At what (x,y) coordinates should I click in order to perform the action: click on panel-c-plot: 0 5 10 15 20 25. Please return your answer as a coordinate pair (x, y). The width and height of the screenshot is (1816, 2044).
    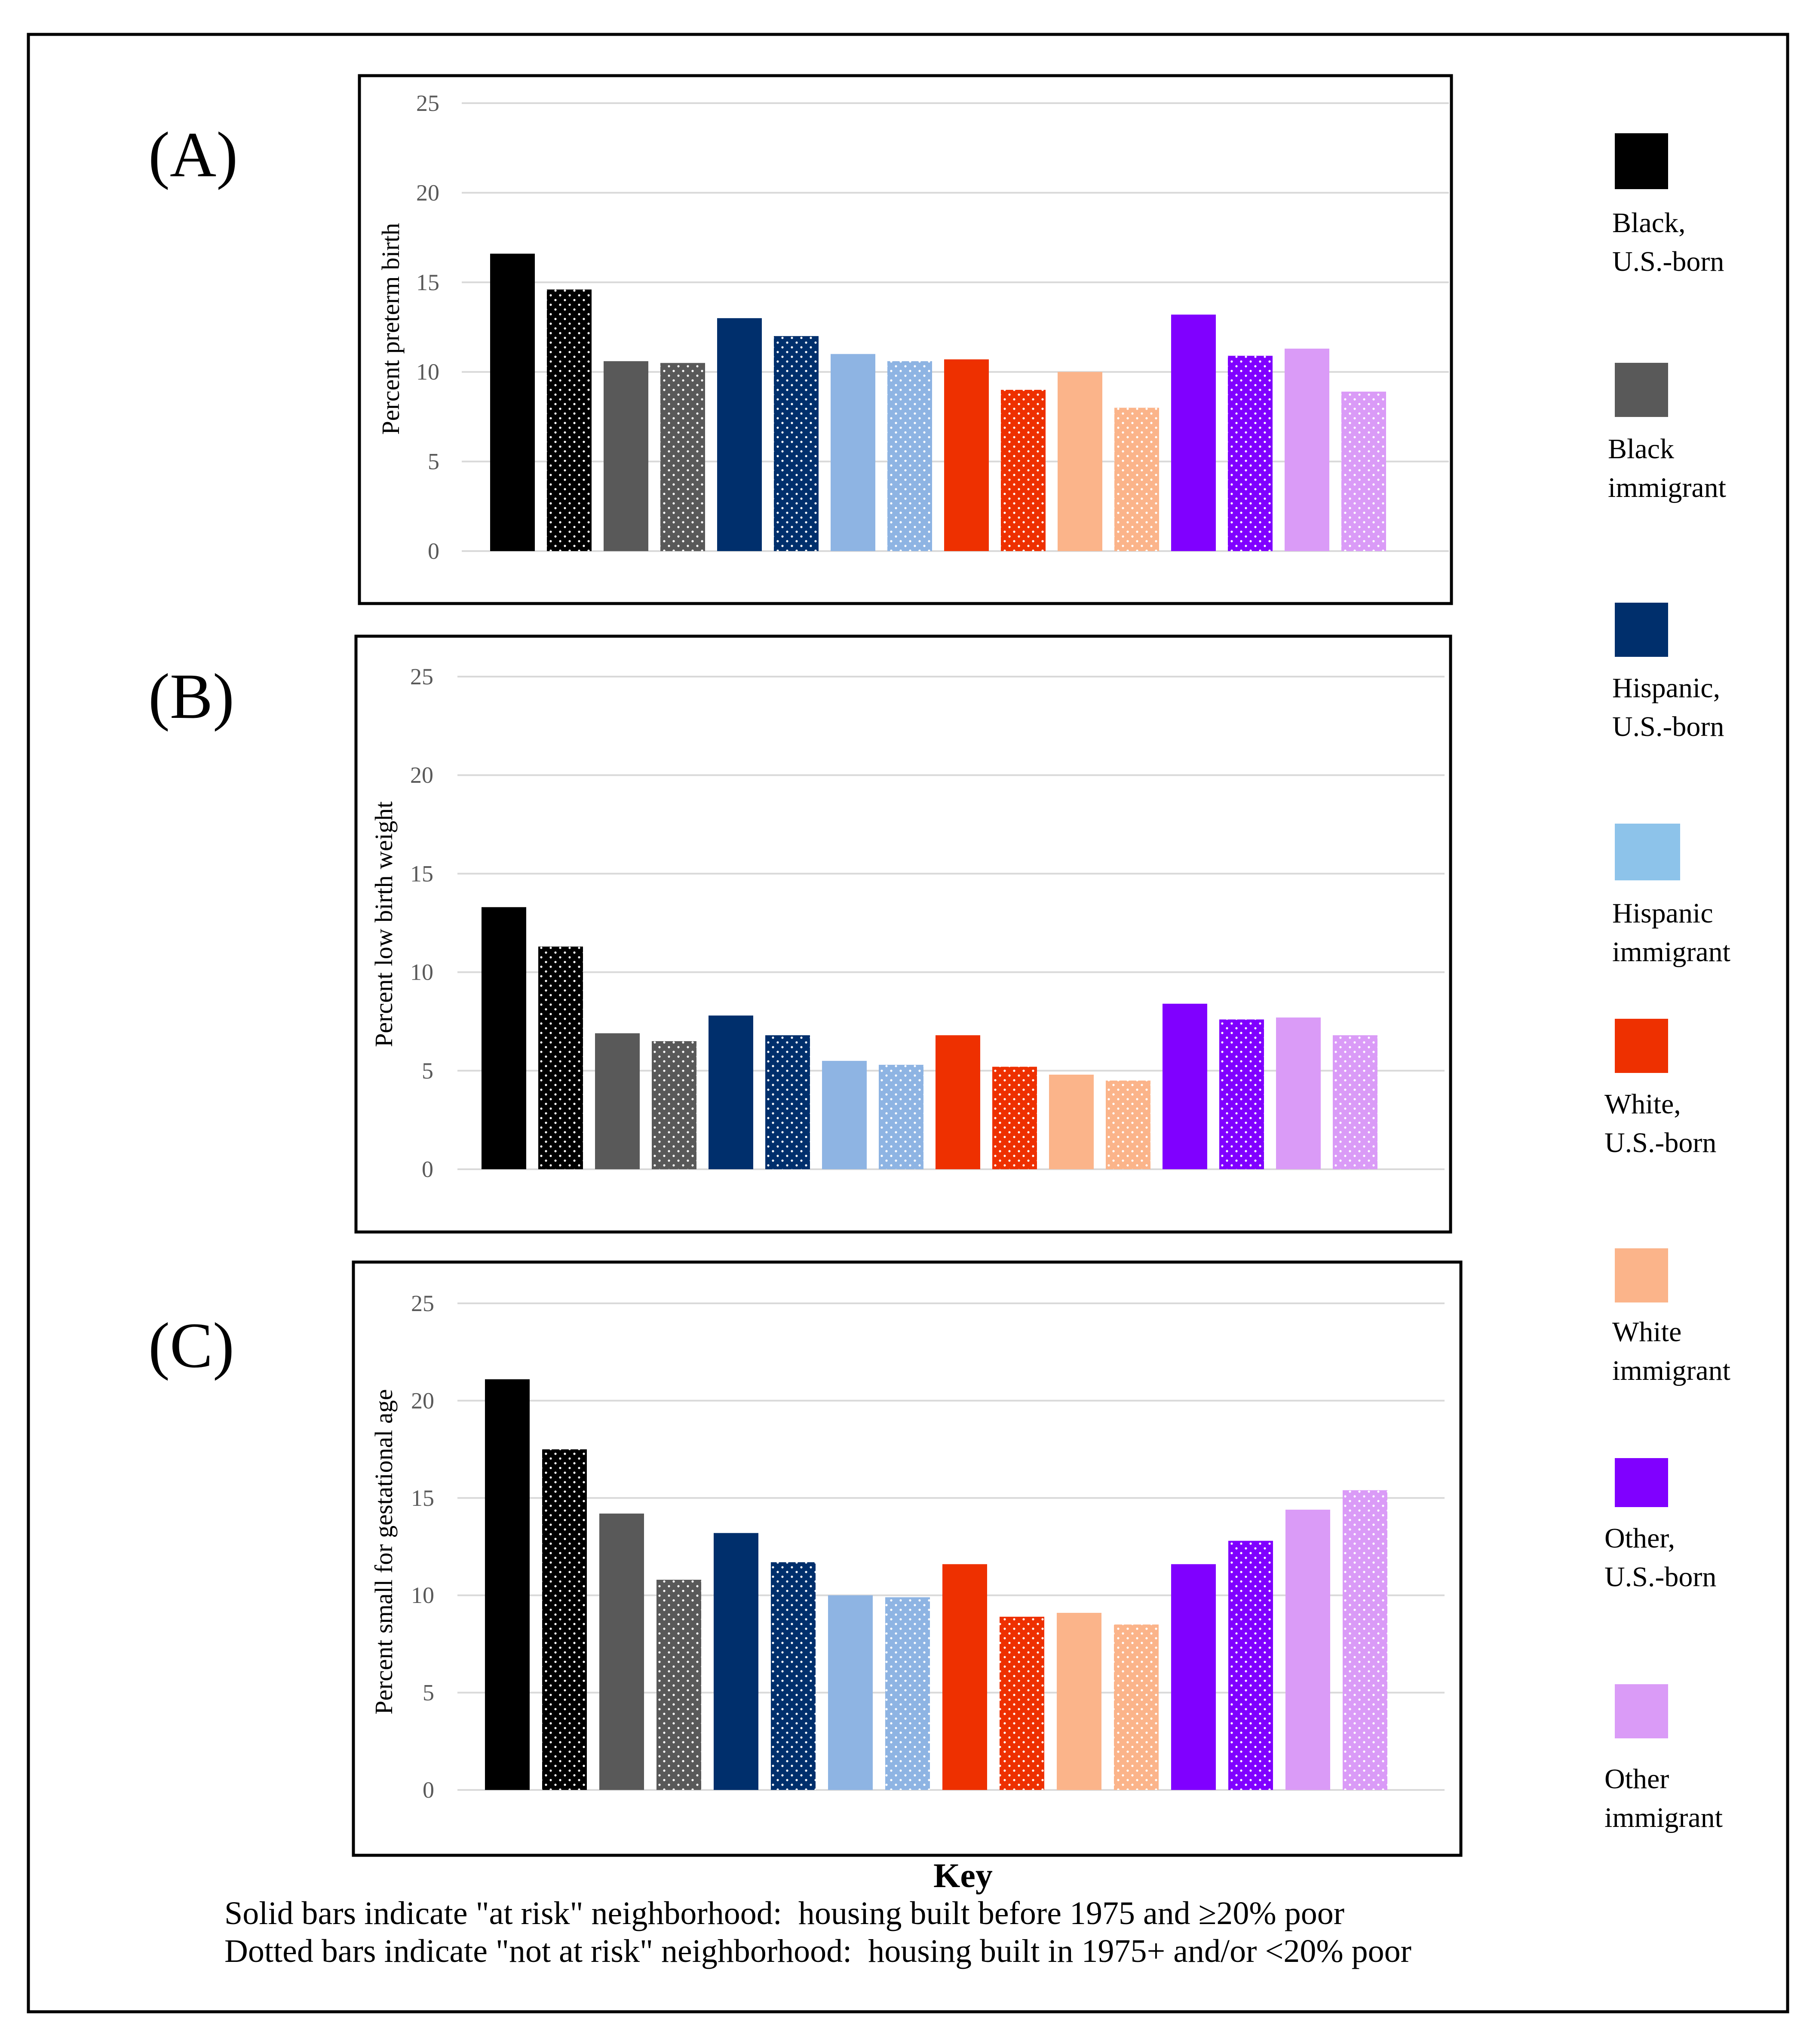
    Looking at the image, I should click on (928, 1546).